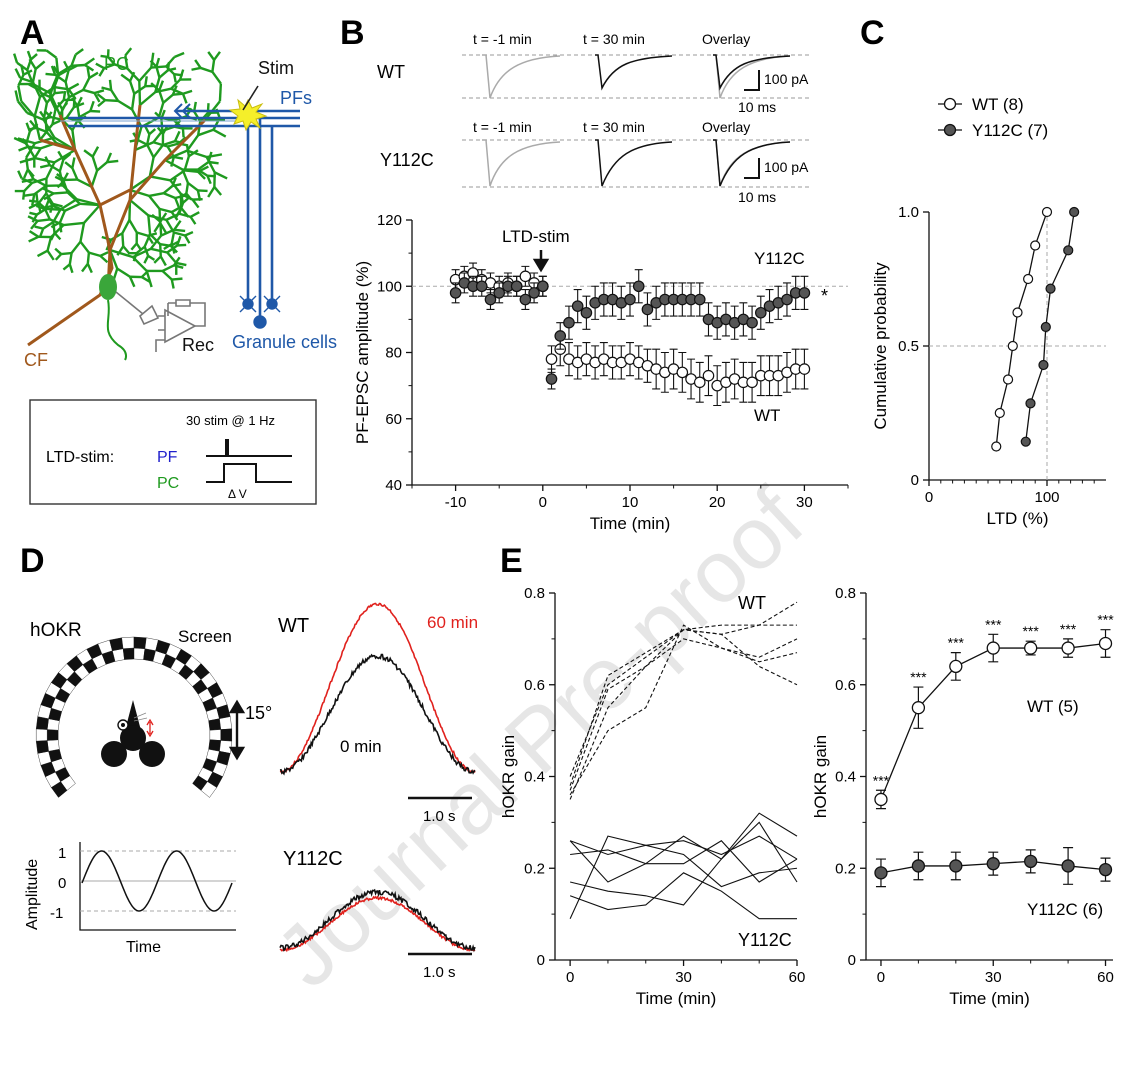 The width and height of the screenshot is (1134, 1065). I want to click on d-label-60min: 60 min, so click(452, 622).